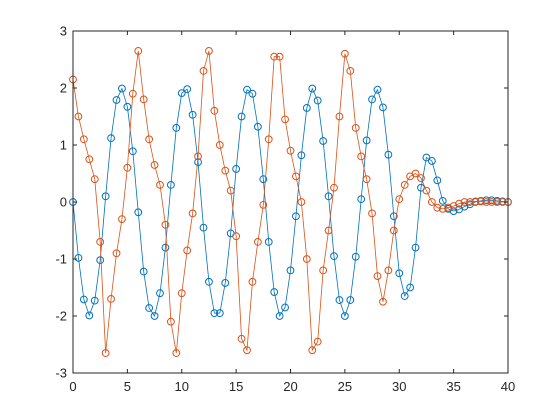 This screenshot has height=420, width=560. I want to click on y-tick-label: -3, so click(61, 373).